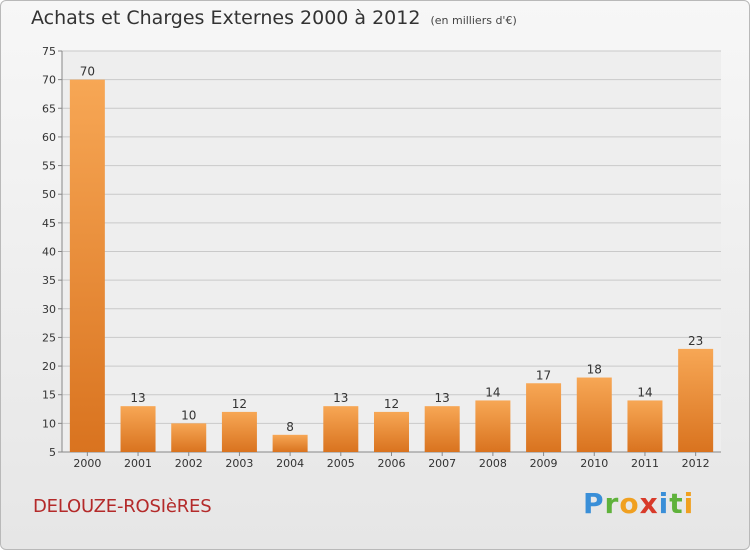 This screenshot has height=550, width=750. What do you see at coordinates (649, 503) in the screenshot?
I see `logo-letter: x` at bounding box center [649, 503].